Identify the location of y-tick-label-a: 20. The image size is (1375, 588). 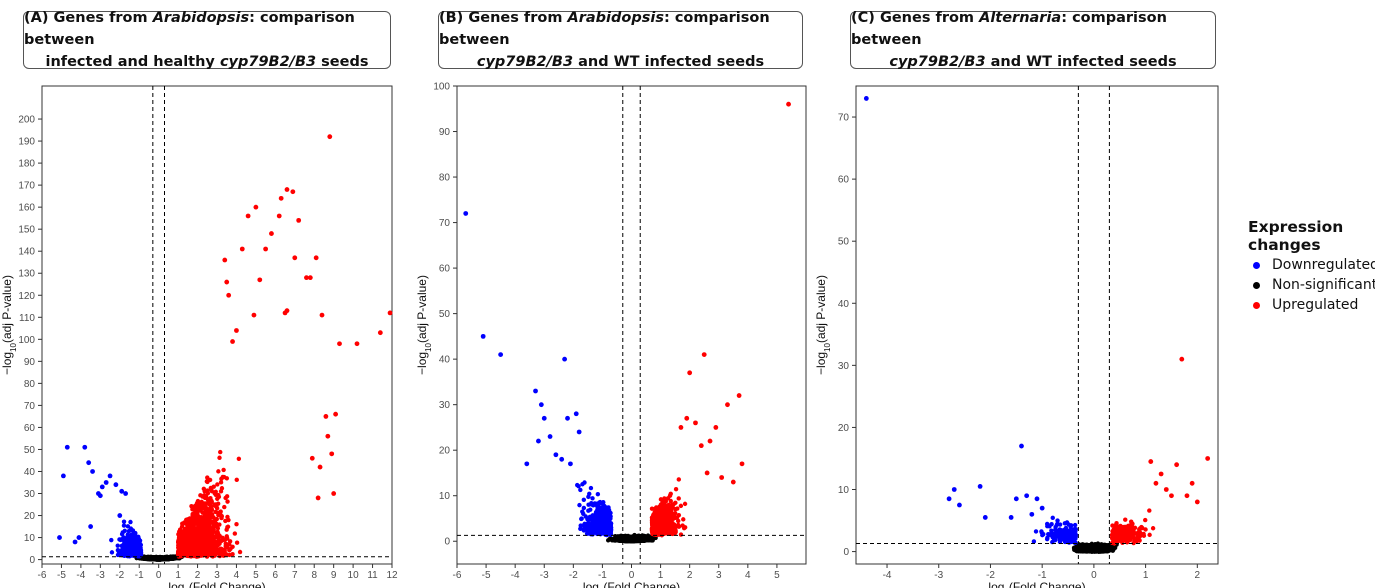
(30, 516).